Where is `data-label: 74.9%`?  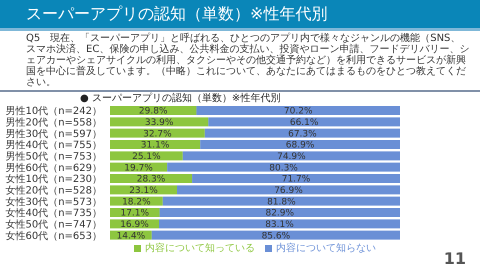
data-label: 74.9% is located at coordinates (291, 157).